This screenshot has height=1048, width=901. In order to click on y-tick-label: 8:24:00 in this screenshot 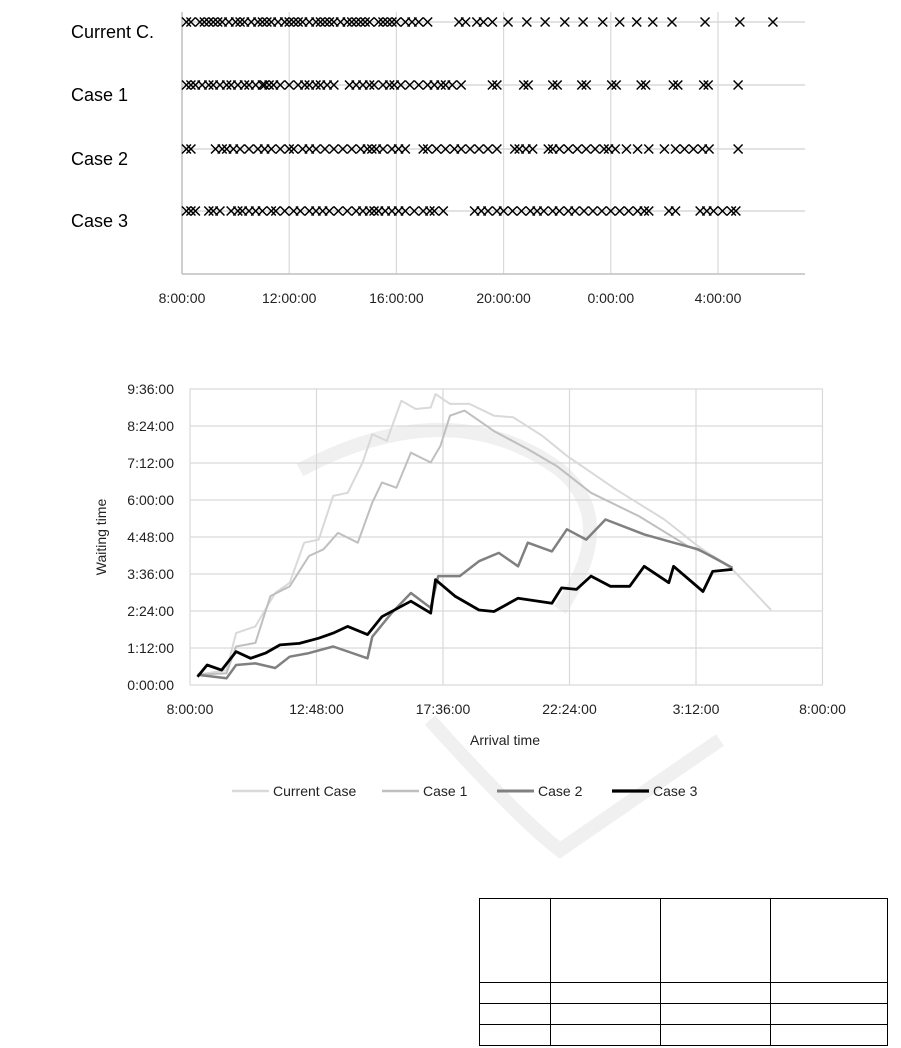, I will do `click(150, 426)`.